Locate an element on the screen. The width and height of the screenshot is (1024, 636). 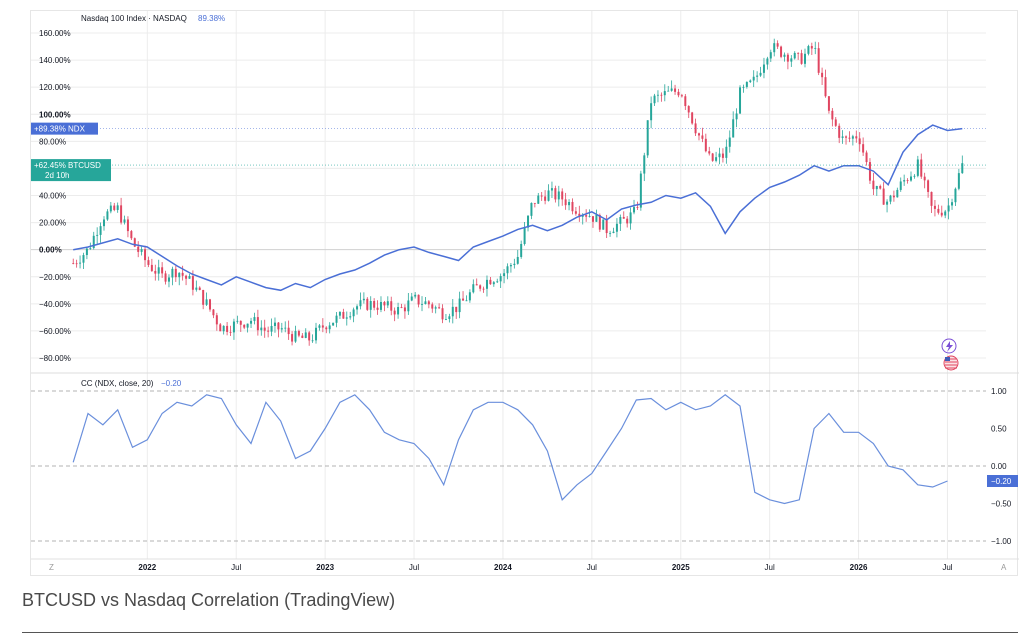
y-tick-label: 140.00% is located at coordinates (55, 60).